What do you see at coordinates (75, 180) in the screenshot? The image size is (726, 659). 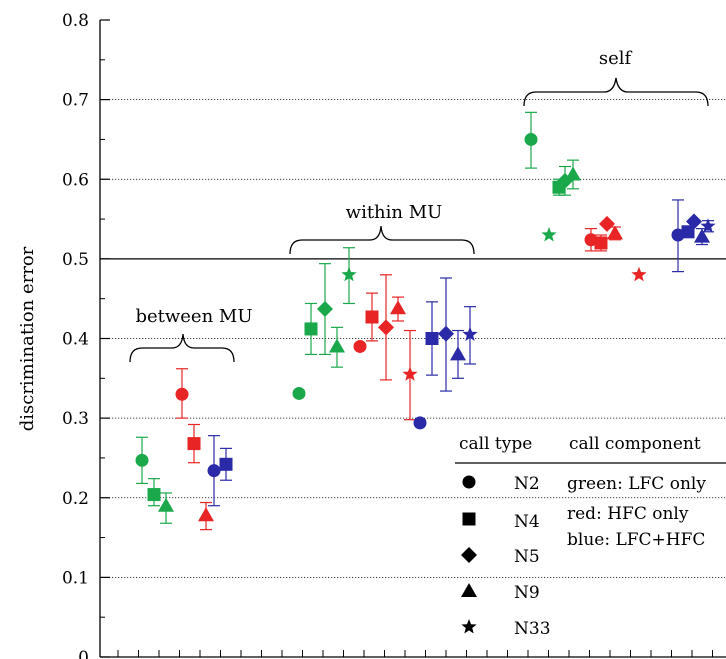 I see `y-tick-label: 0.6` at bounding box center [75, 180].